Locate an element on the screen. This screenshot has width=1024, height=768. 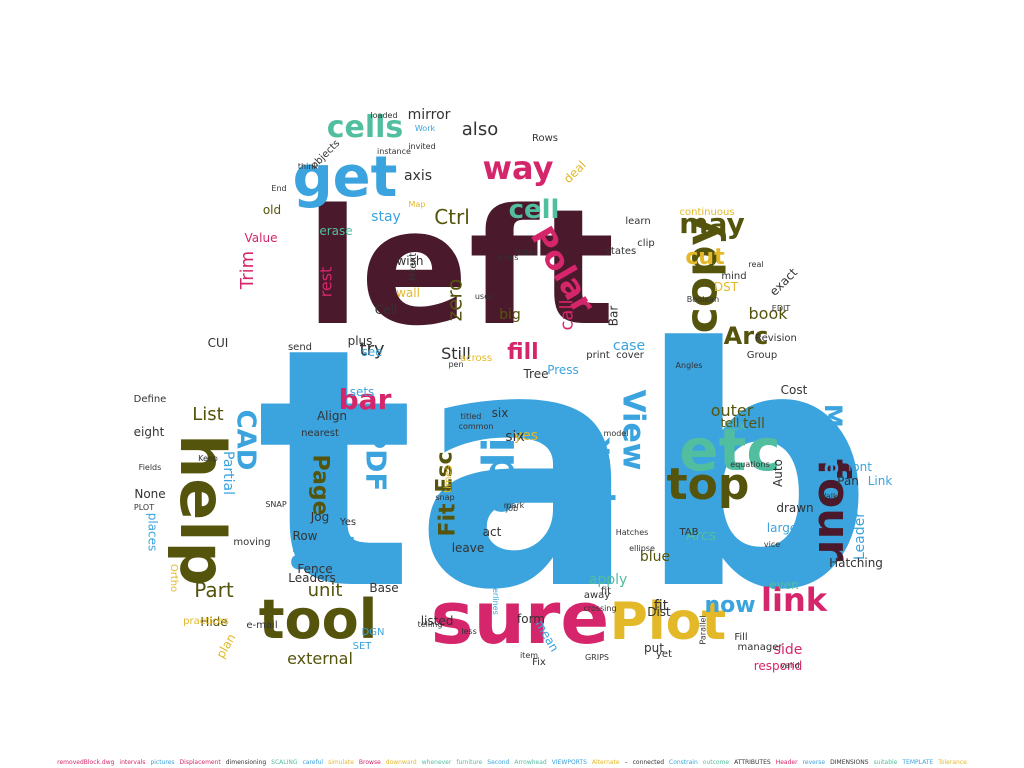
cloud-word-84: Link is located at coordinates (880, 481).